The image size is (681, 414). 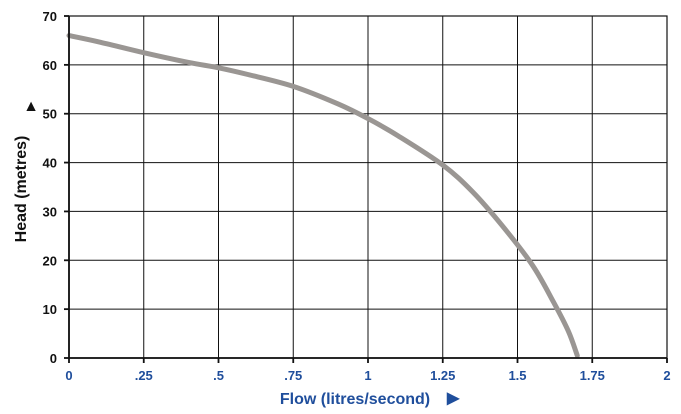 What do you see at coordinates (68, 375) in the screenshot?
I see `x-tick-label: 0` at bounding box center [68, 375].